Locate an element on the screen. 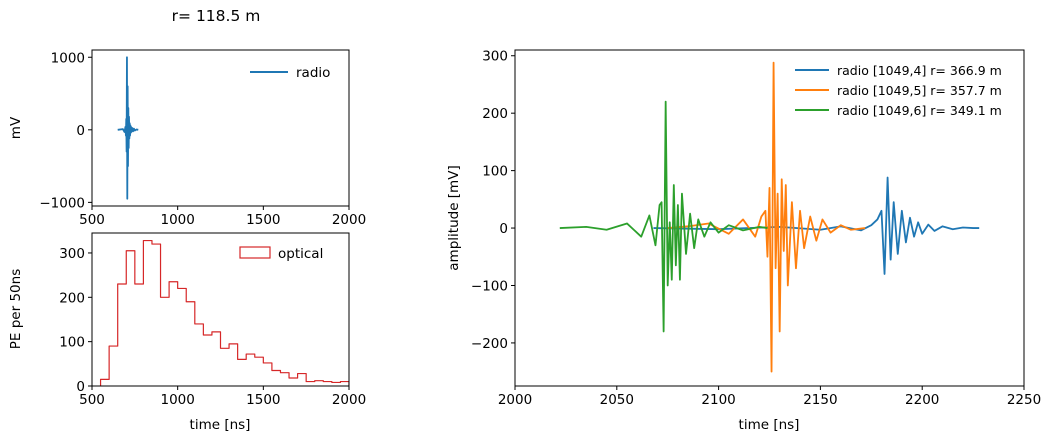 The height and width of the screenshot is (437, 1055). x-tick-label: 2250 is located at coordinates (1024, 400).